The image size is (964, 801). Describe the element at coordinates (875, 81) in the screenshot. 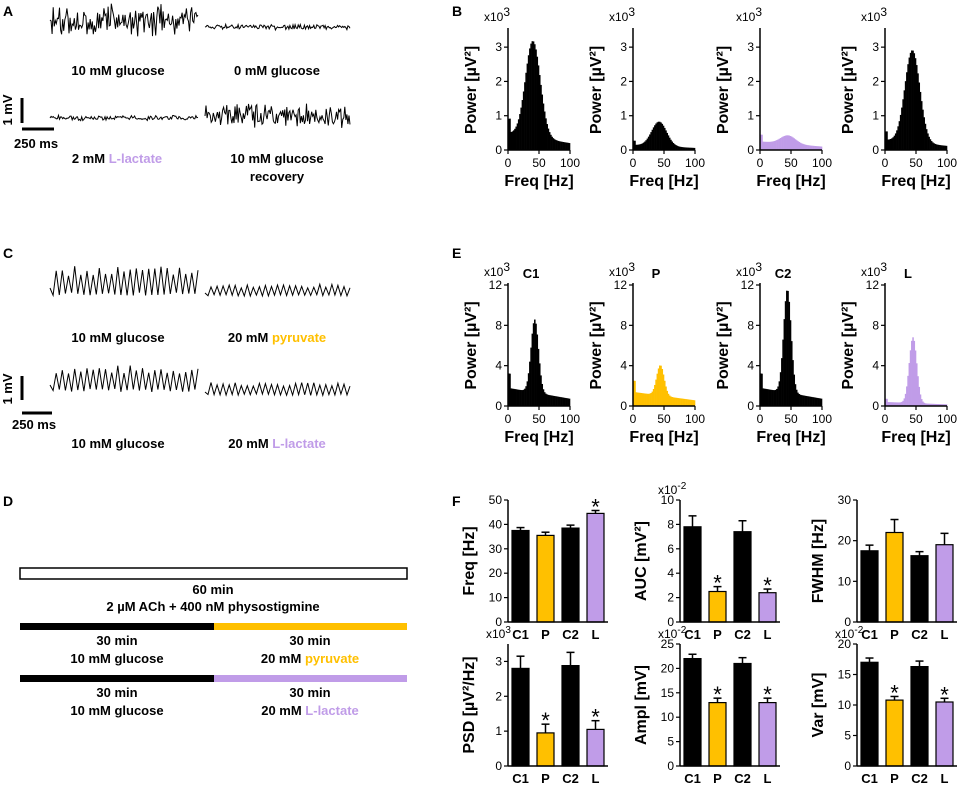

I see `y-tick-label: 2` at that location.